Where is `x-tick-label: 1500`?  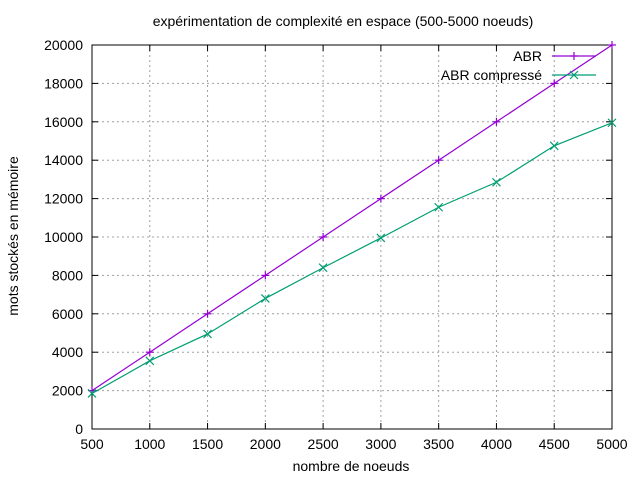
x-tick-label: 1500 is located at coordinates (207, 444).